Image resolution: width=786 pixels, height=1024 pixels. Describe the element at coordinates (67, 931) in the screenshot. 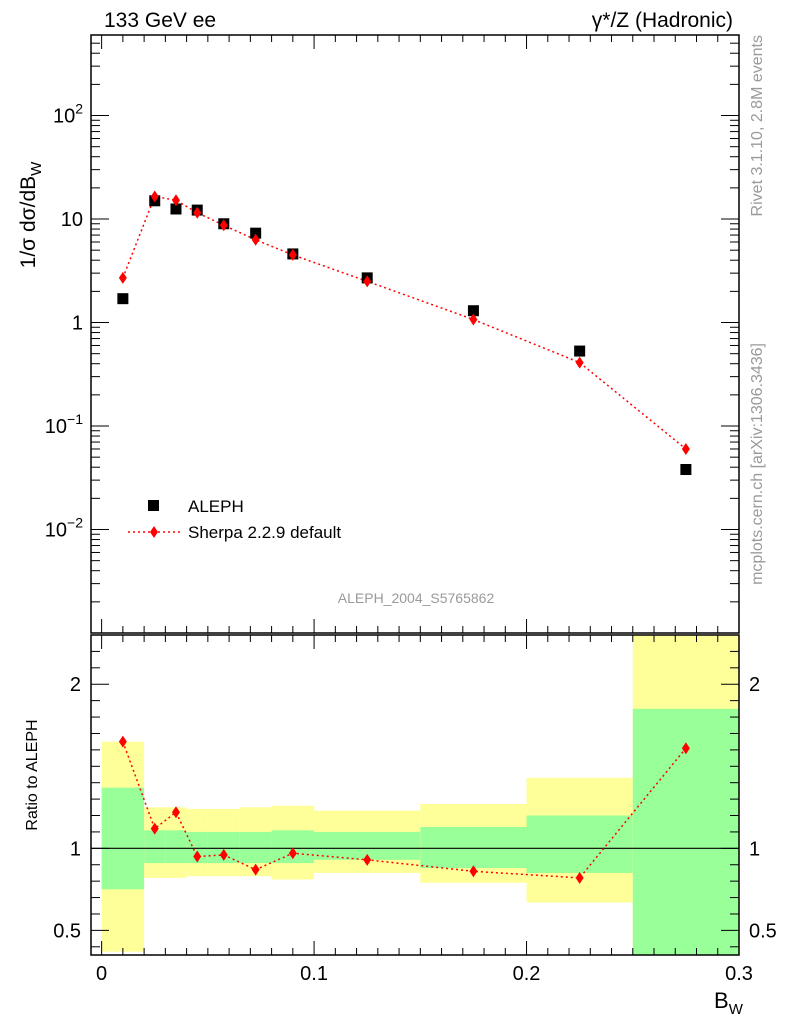

I see `ratio-y-tick-label: 0.5` at that location.